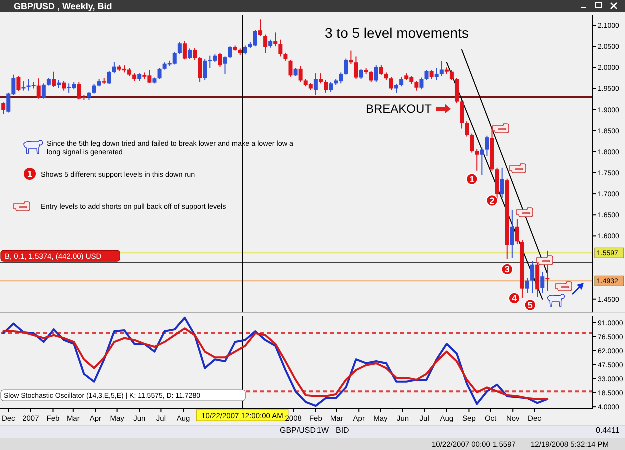 This screenshot has height=450, width=625. Describe the element at coordinates (343, 430) in the screenshot. I see `text: BID` at that location.